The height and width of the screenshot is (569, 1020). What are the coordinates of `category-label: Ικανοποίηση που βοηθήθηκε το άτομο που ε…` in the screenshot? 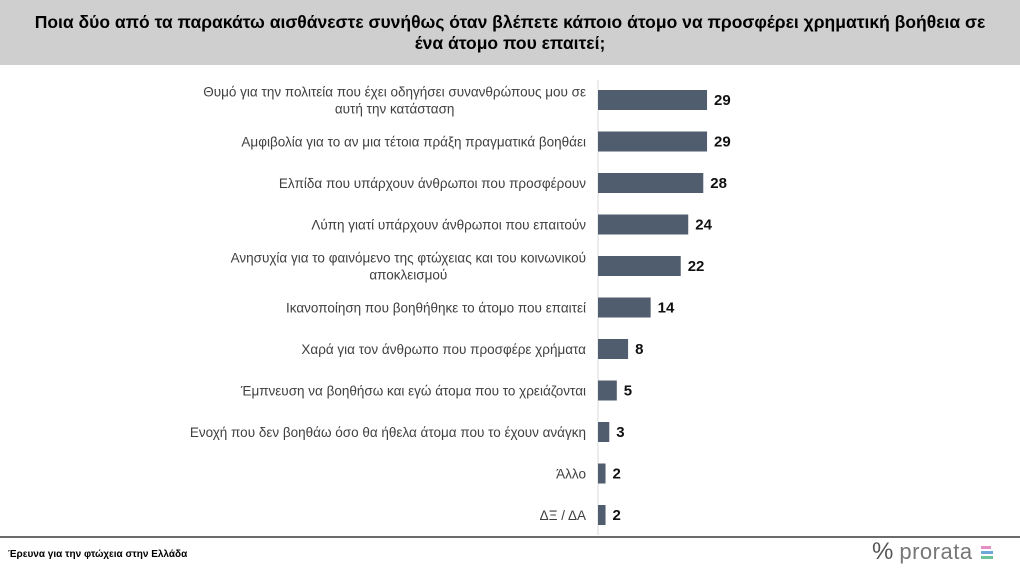 It's located at (436, 308).